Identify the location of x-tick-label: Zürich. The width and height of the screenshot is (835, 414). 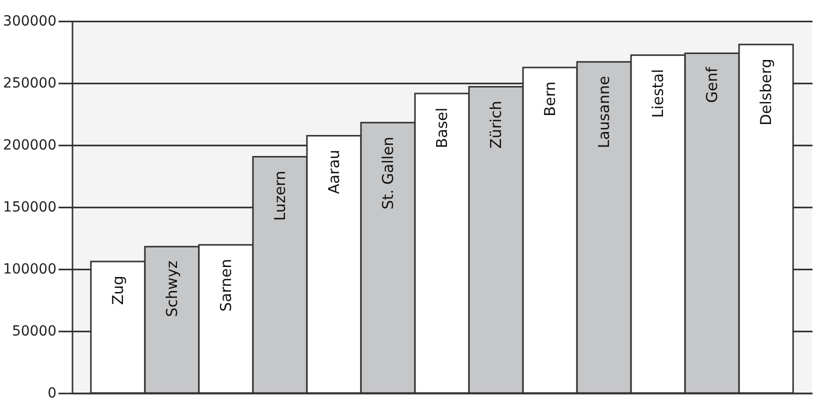
(496, 124).